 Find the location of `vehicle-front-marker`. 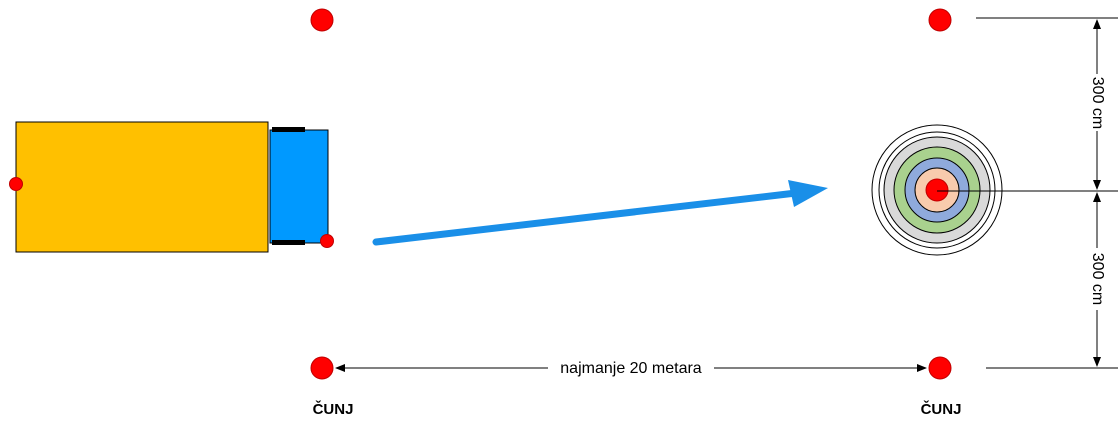

vehicle-front-marker is located at coordinates (327, 241).